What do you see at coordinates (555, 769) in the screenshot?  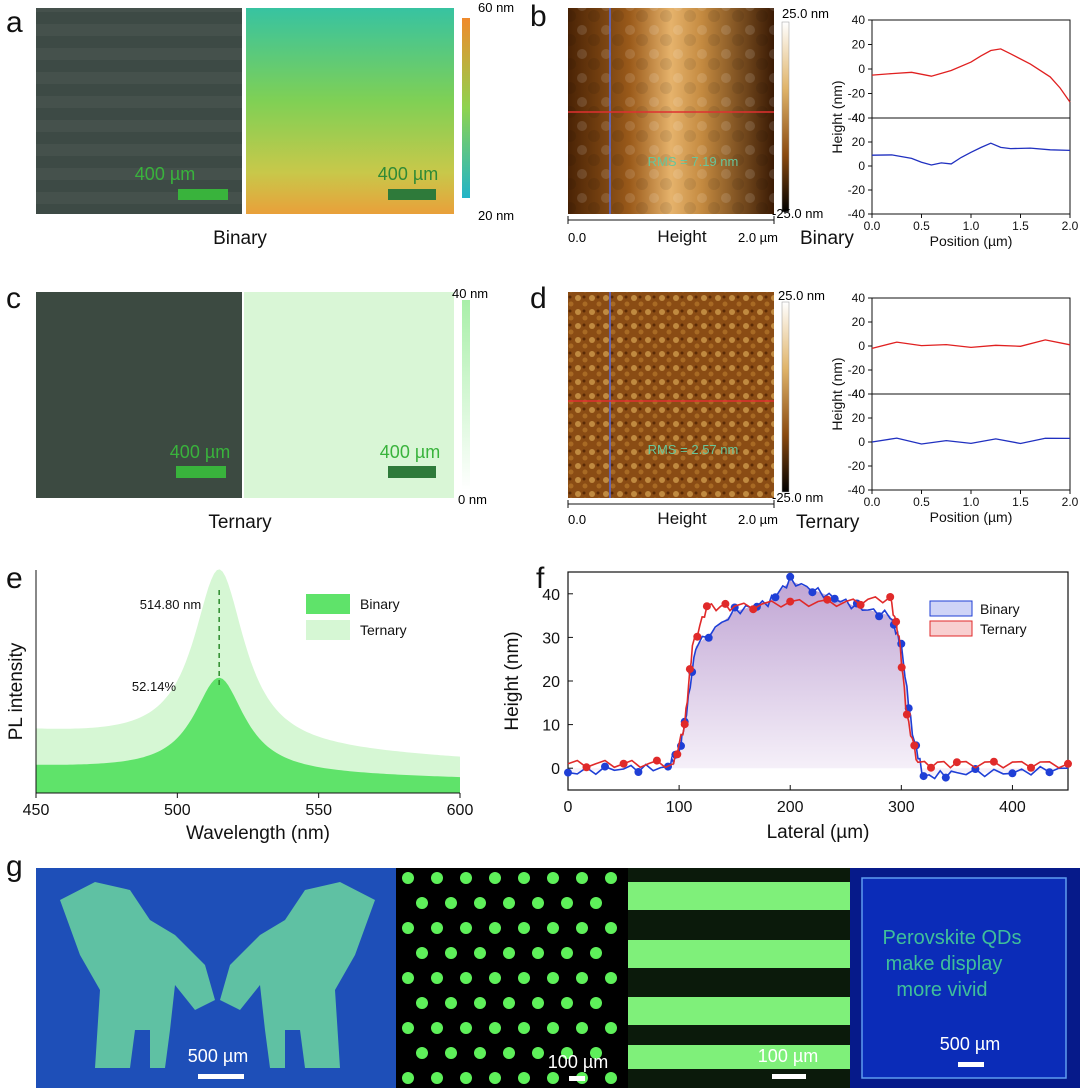 I see `panel-f-ytick-label: 0` at bounding box center [555, 769].